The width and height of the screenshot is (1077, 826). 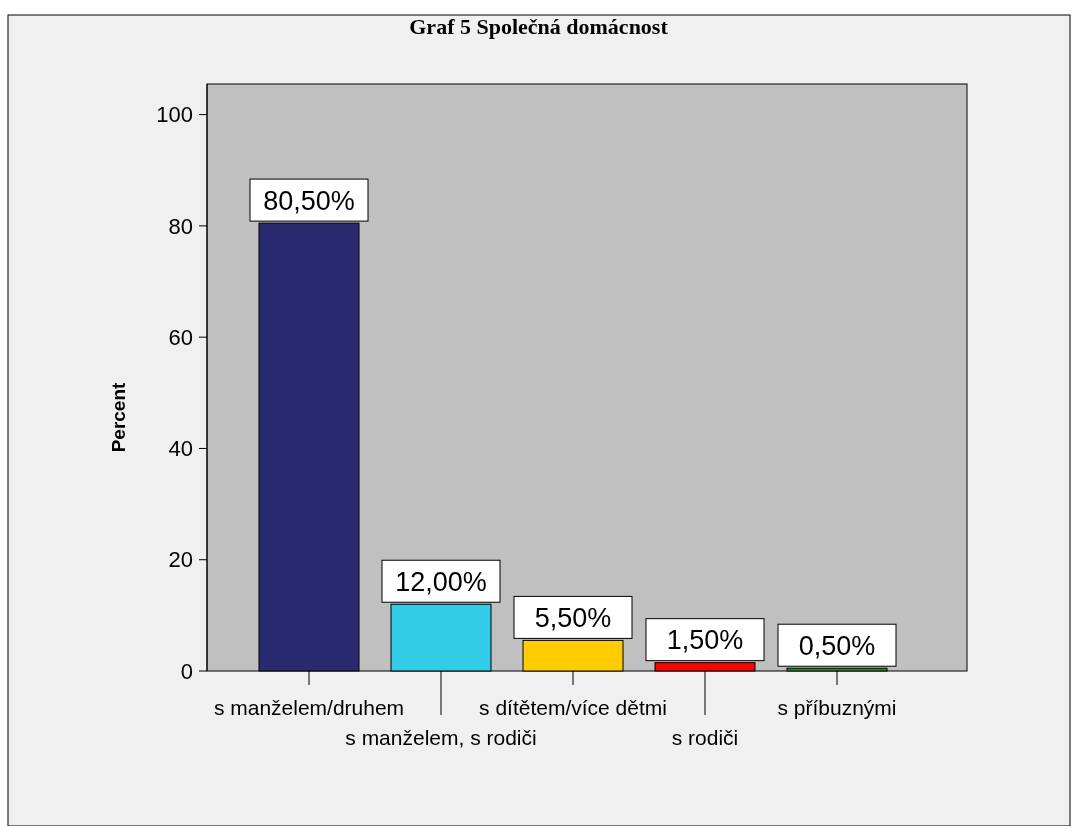 I want to click on x-tick-label: s dítětem/více dětmi, so click(x=573, y=707).